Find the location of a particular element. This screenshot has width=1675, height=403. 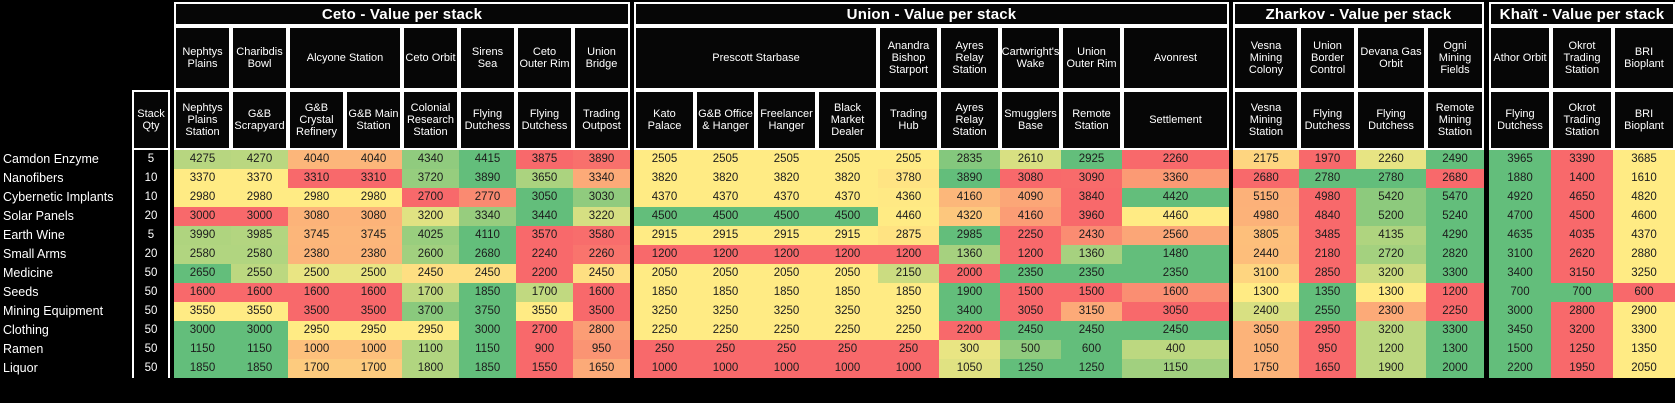

value-cell: 1850 is located at coordinates (908, 292).